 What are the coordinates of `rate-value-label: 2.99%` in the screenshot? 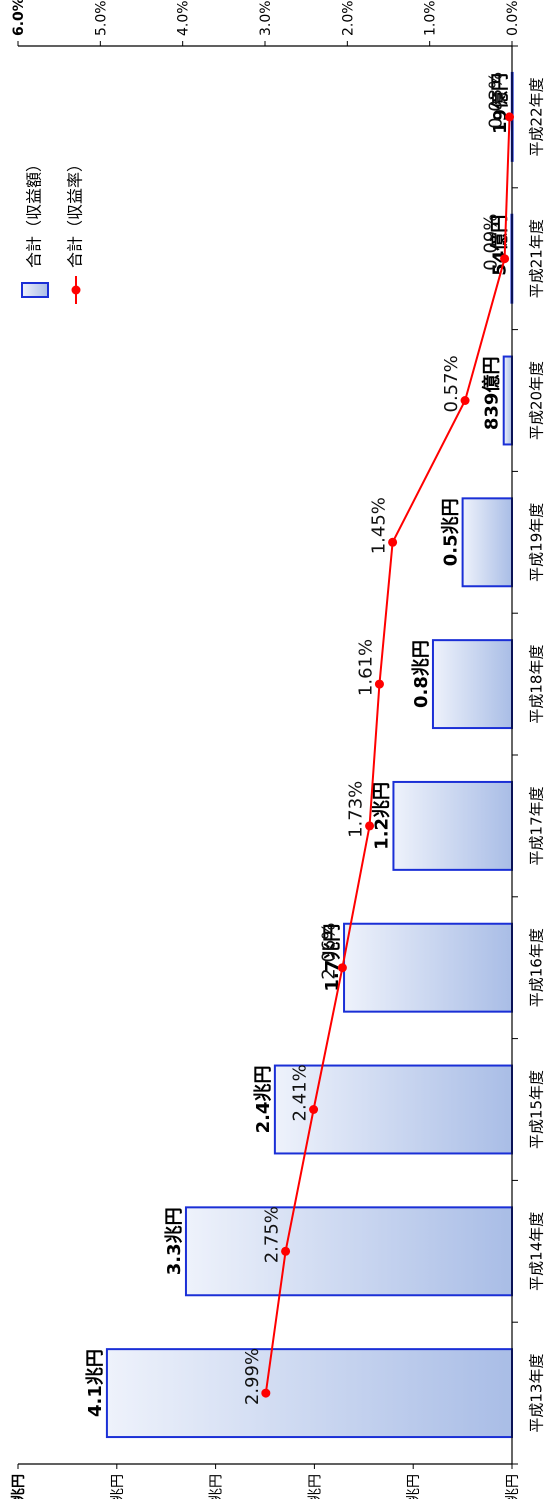 It's located at (252, 1376).